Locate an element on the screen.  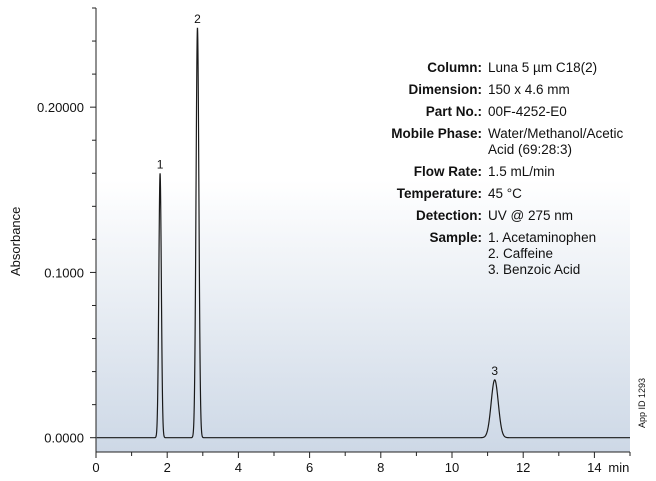
x-tick-label: 8 is located at coordinates (380, 467).